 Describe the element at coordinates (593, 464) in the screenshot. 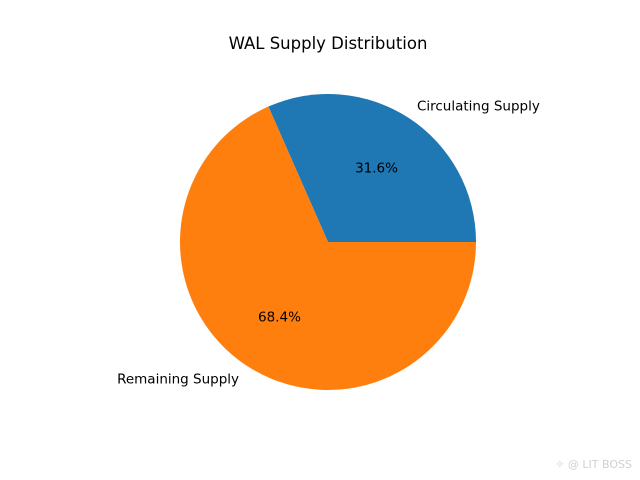

I see `watermark: ✧ @ LIT BOSS` at that location.